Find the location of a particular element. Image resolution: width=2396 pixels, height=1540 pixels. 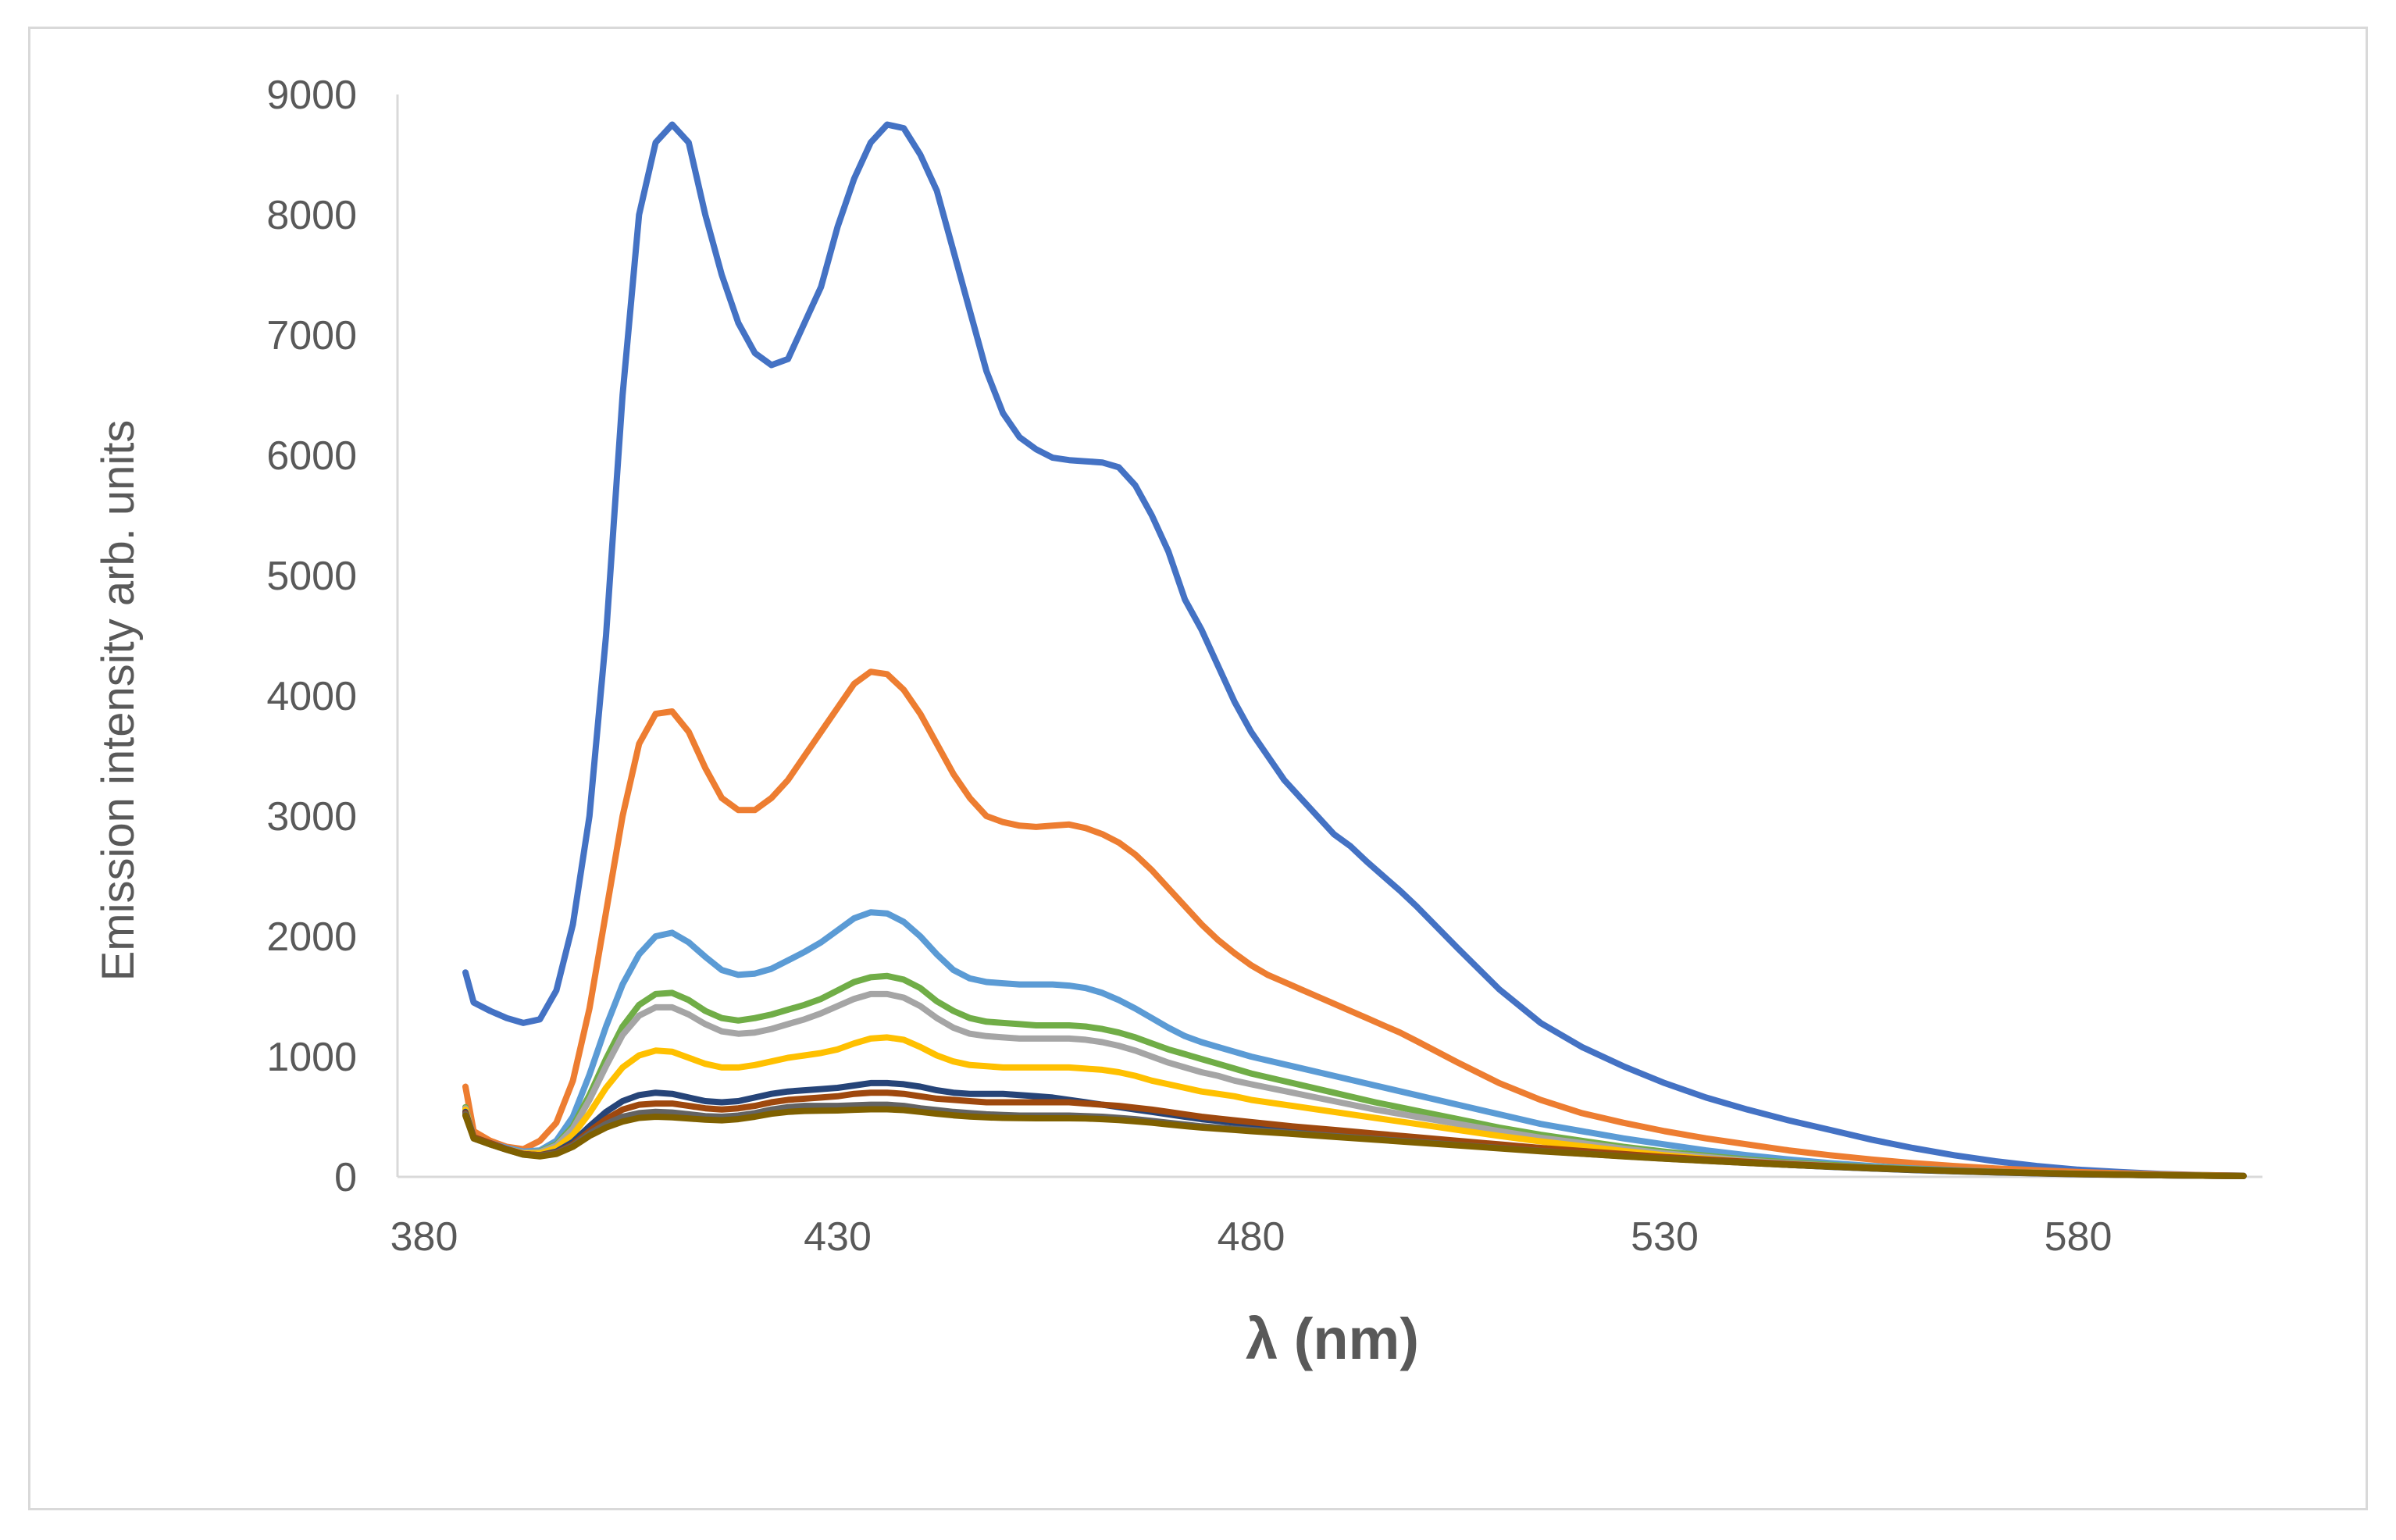

y-axis-title: Emission intensity arb. units is located at coordinates (118, 701).